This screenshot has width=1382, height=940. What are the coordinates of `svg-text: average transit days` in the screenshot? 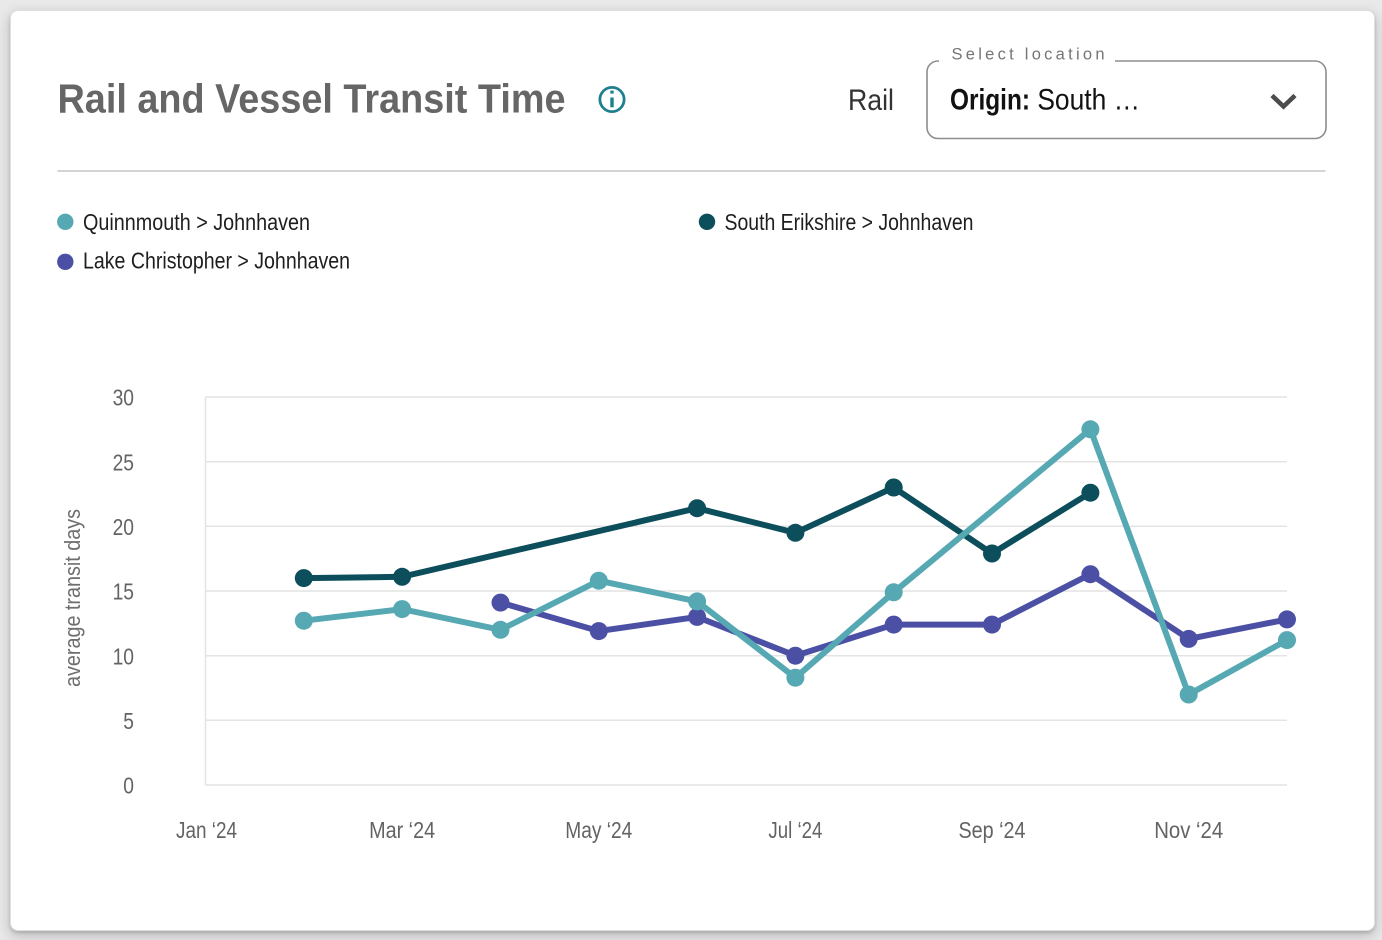 It's located at (72, 598).